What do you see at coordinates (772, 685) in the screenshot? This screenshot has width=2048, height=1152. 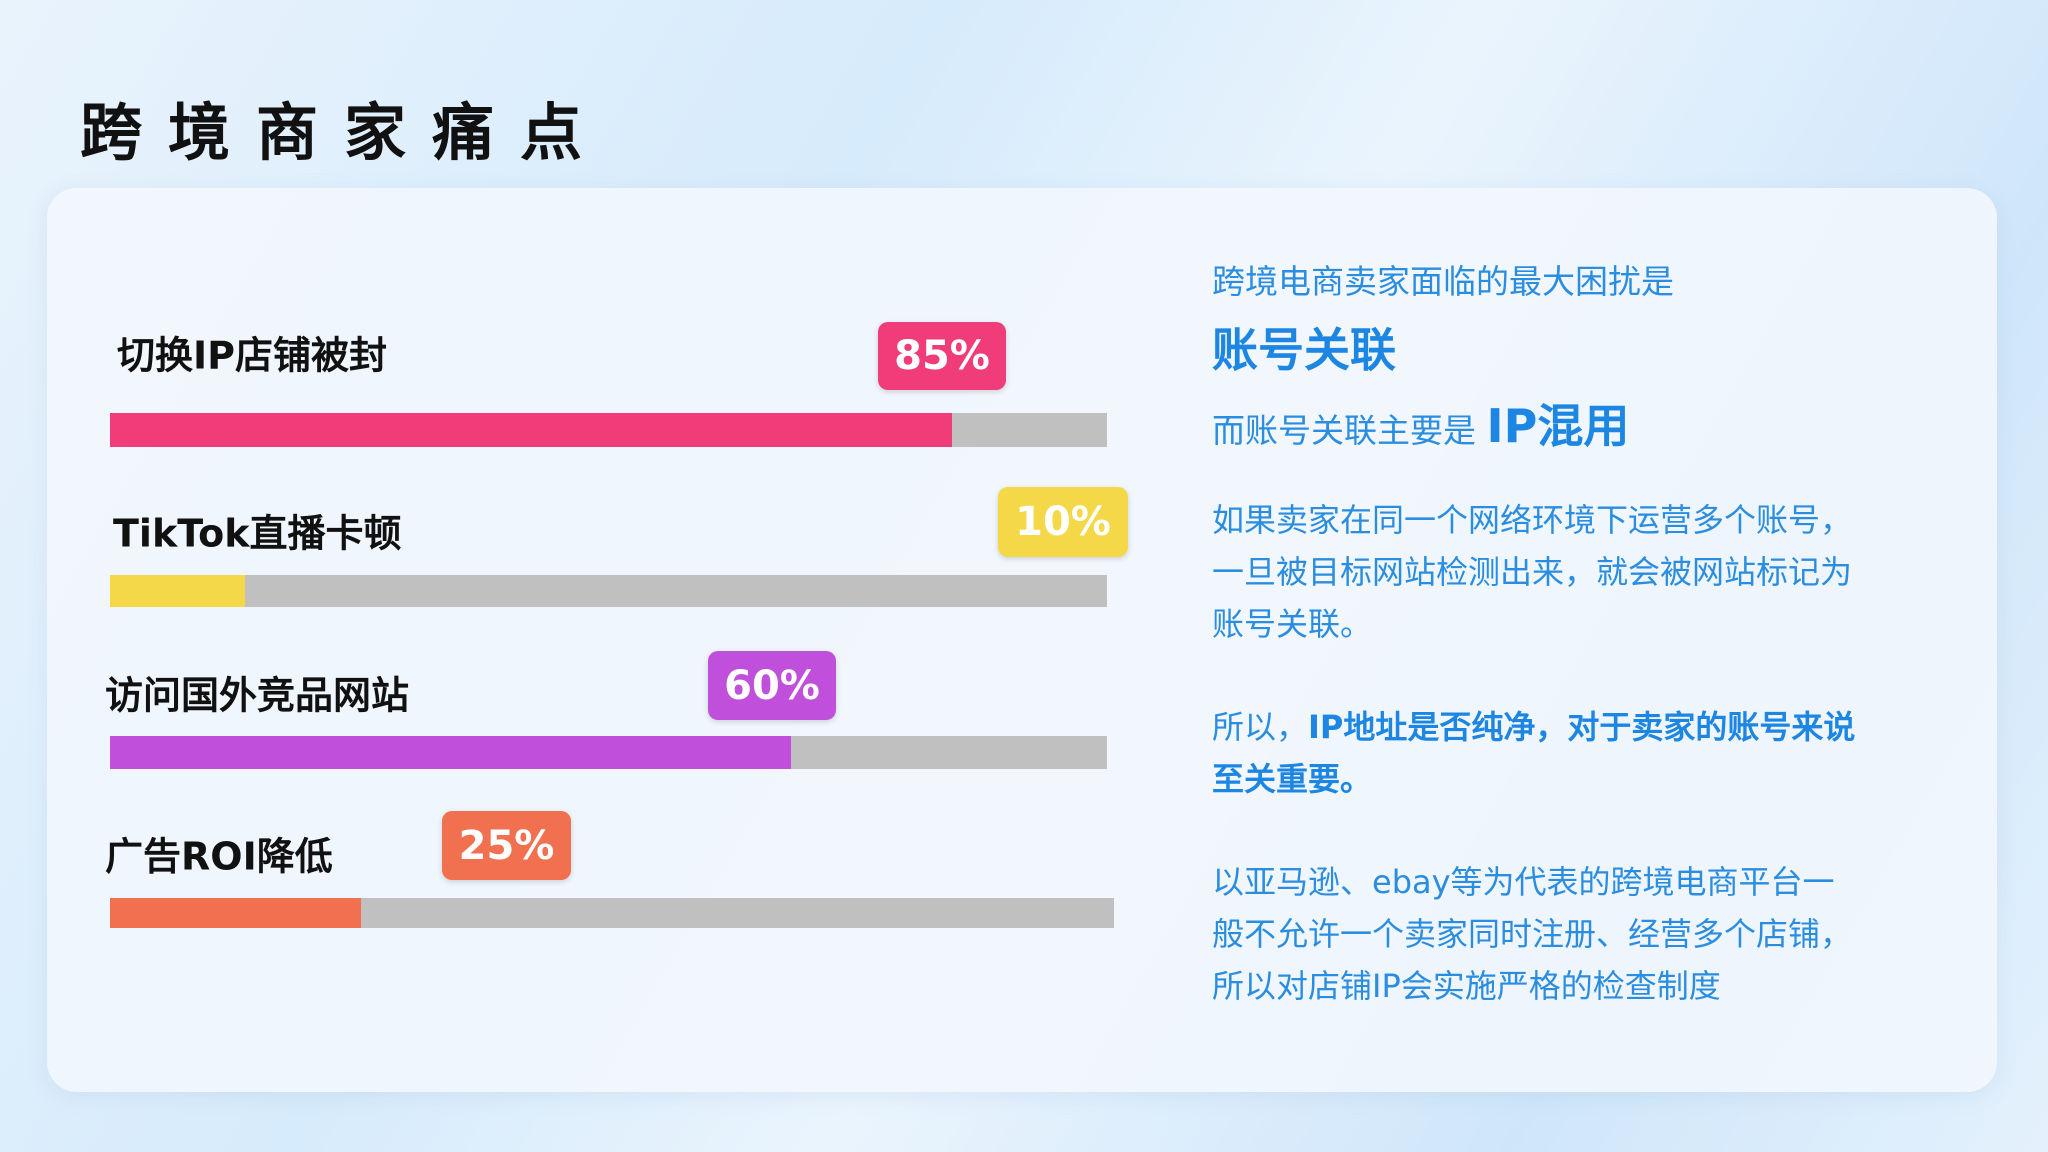 I see `percent-badge: 60%` at bounding box center [772, 685].